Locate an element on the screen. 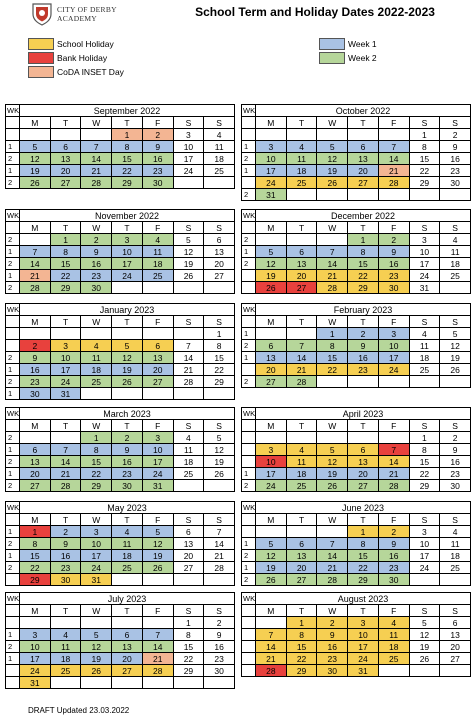 This screenshot has width=474, height=719. day-cell: 28 is located at coordinates (394, 486).